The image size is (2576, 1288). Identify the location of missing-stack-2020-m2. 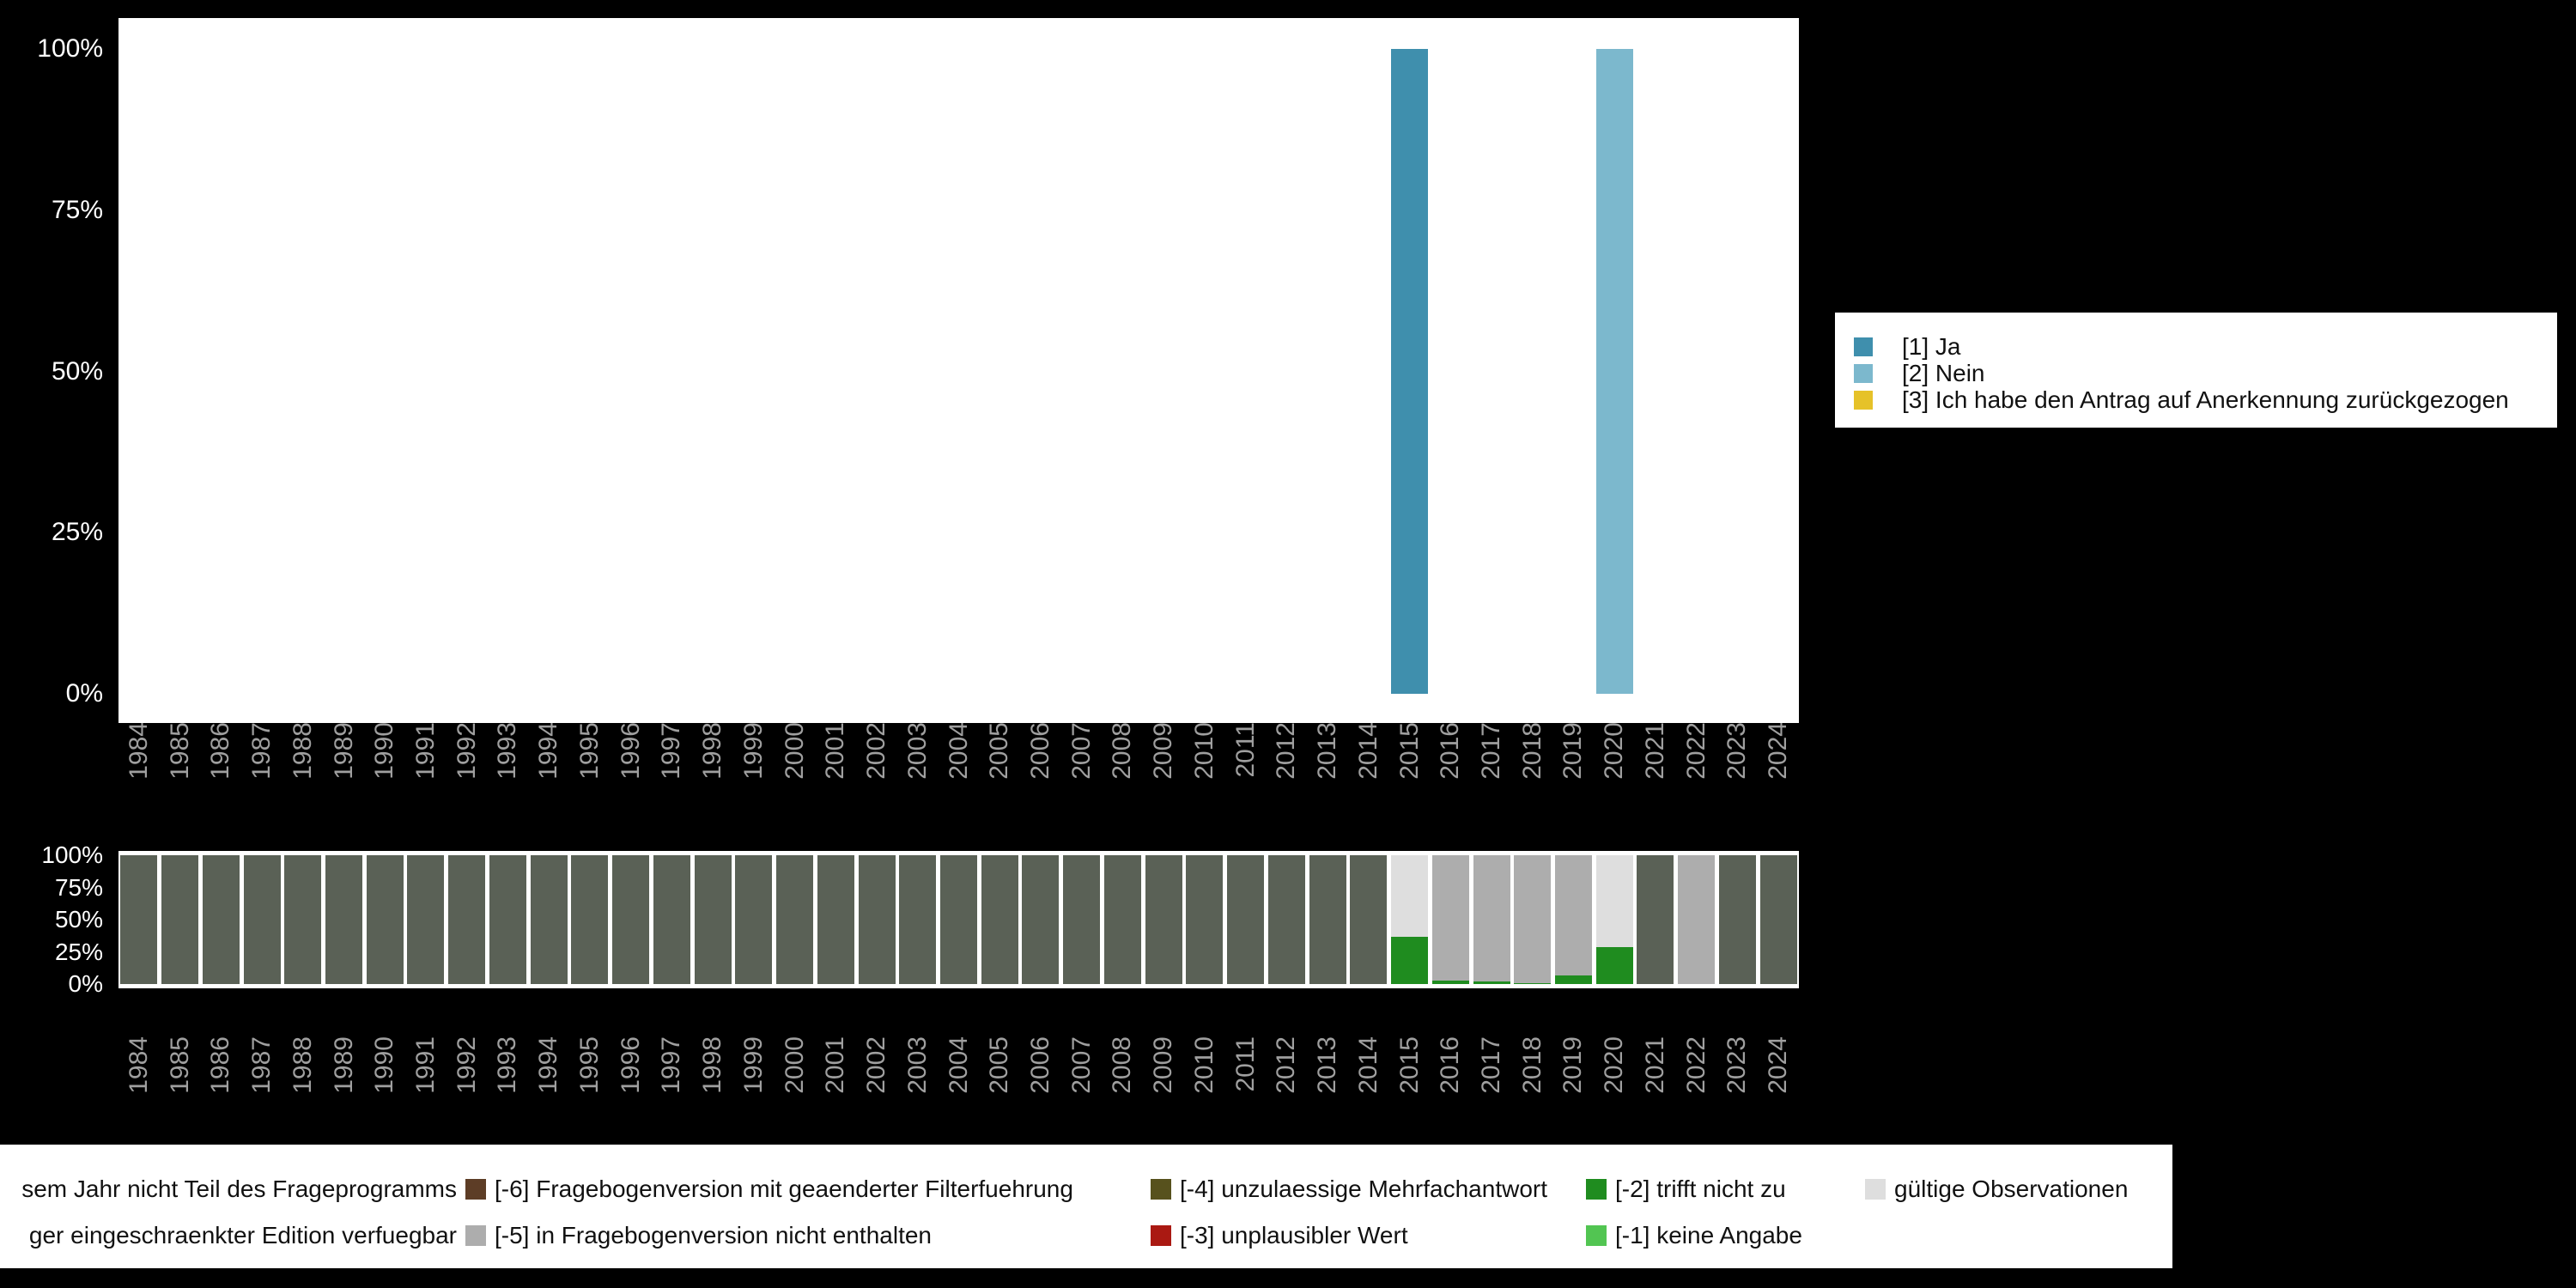
(1614, 965).